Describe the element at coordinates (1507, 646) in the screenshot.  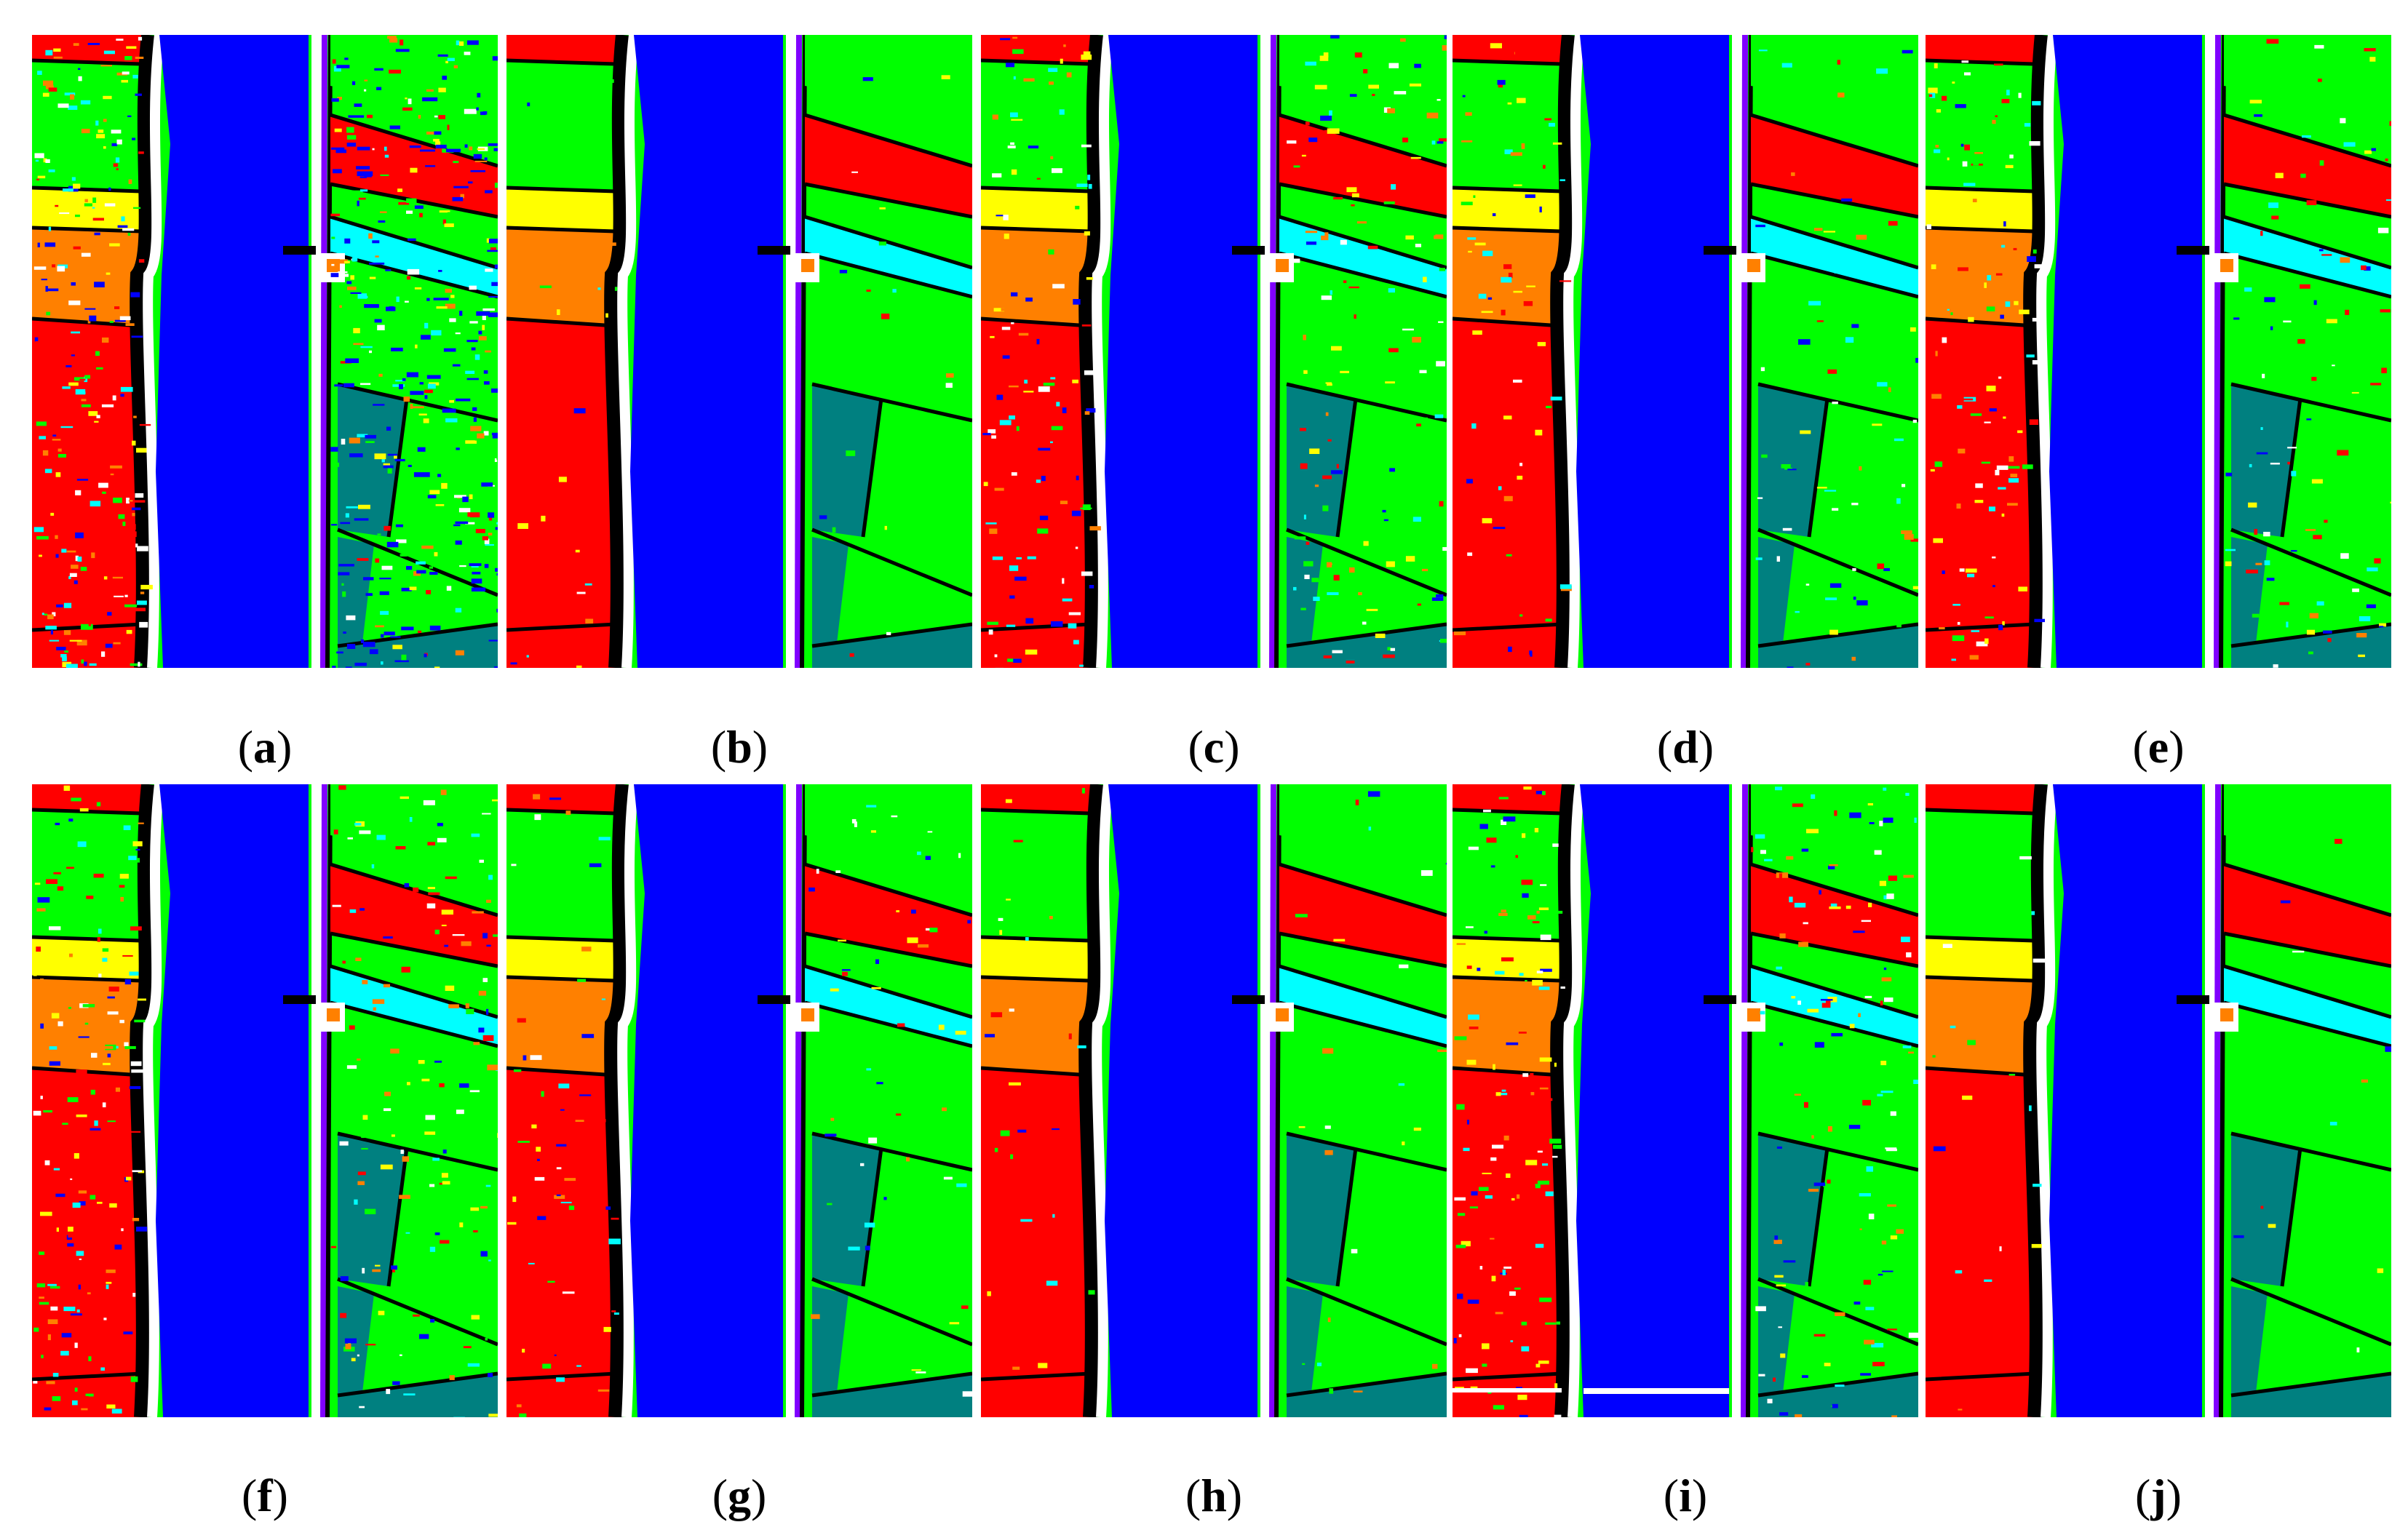
I see `field-red-bottom-left` at that location.